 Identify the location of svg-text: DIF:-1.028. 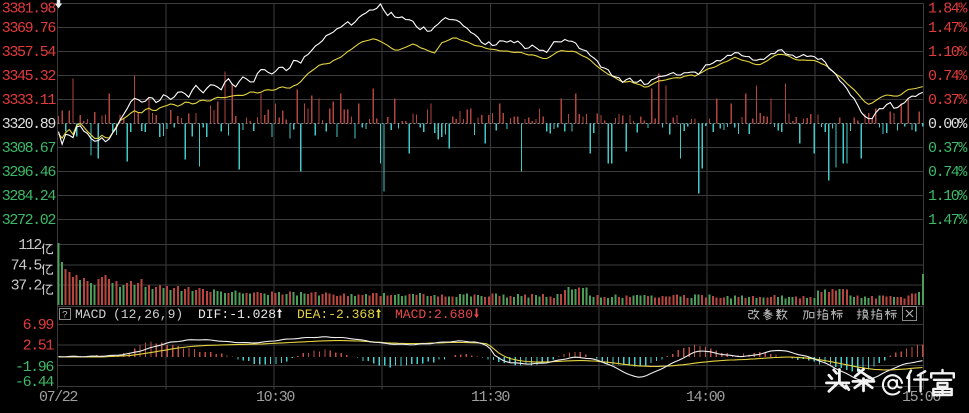
(237, 314).